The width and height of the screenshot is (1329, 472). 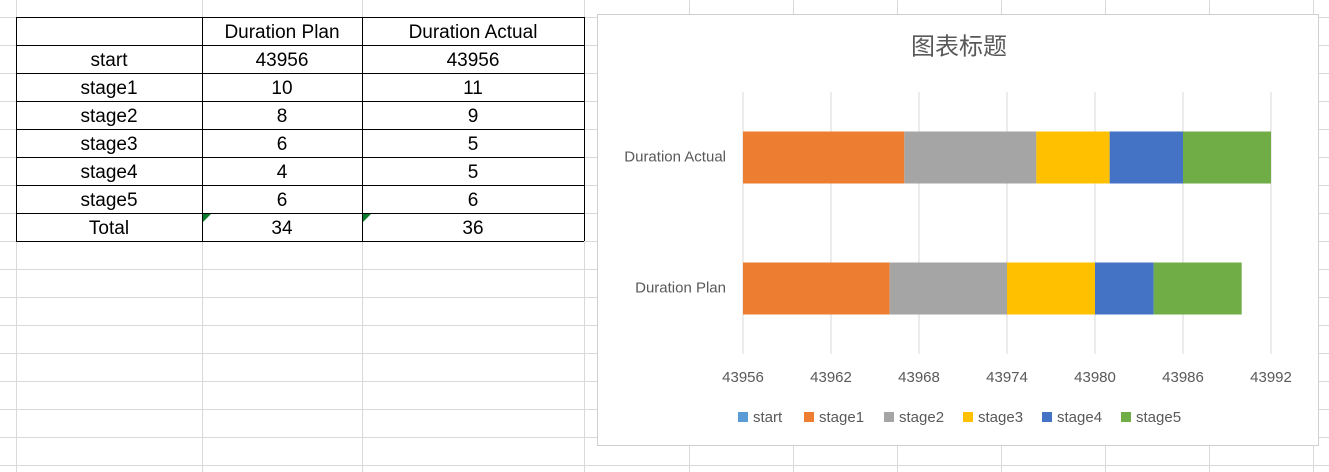 What do you see at coordinates (108, 172) in the screenshot?
I see `row-label: stage4` at bounding box center [108, 172].